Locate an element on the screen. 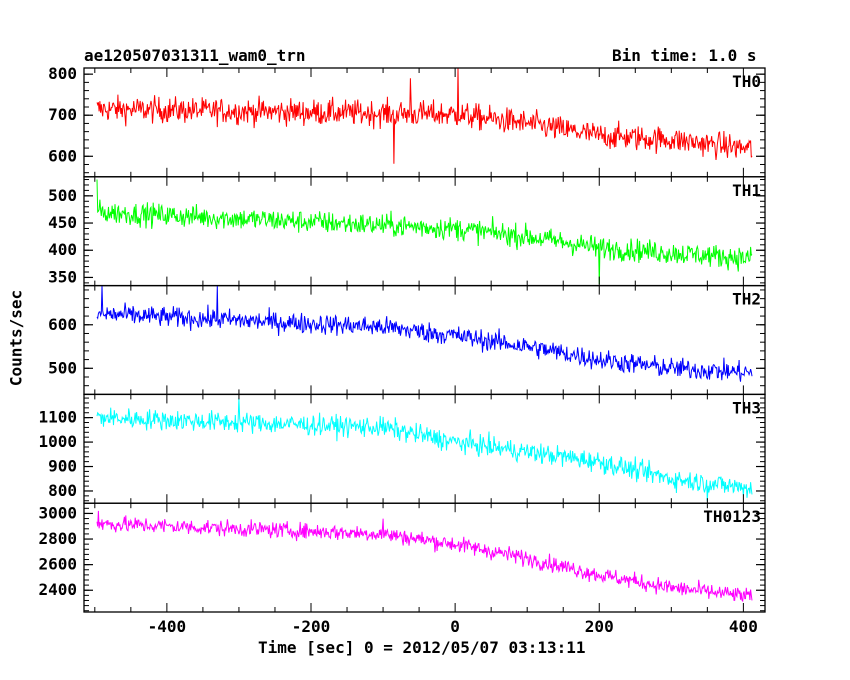 The height and width of the screenshot is (680, 850). y-tick-label: 1000 is located at coordinates (57, 441).